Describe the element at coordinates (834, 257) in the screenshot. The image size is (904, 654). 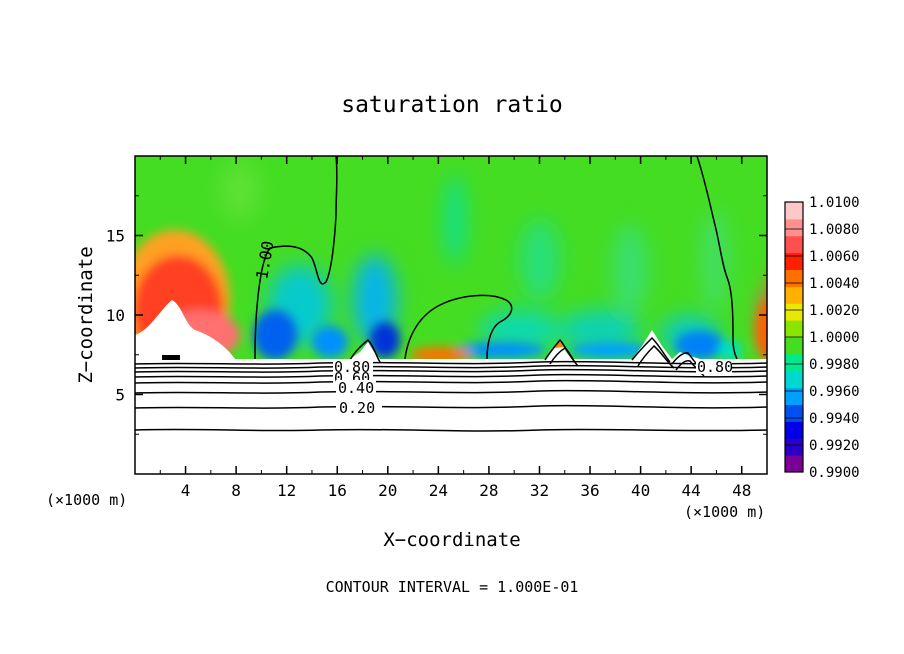
I see `colorbar-label: 1.0060` at that location.